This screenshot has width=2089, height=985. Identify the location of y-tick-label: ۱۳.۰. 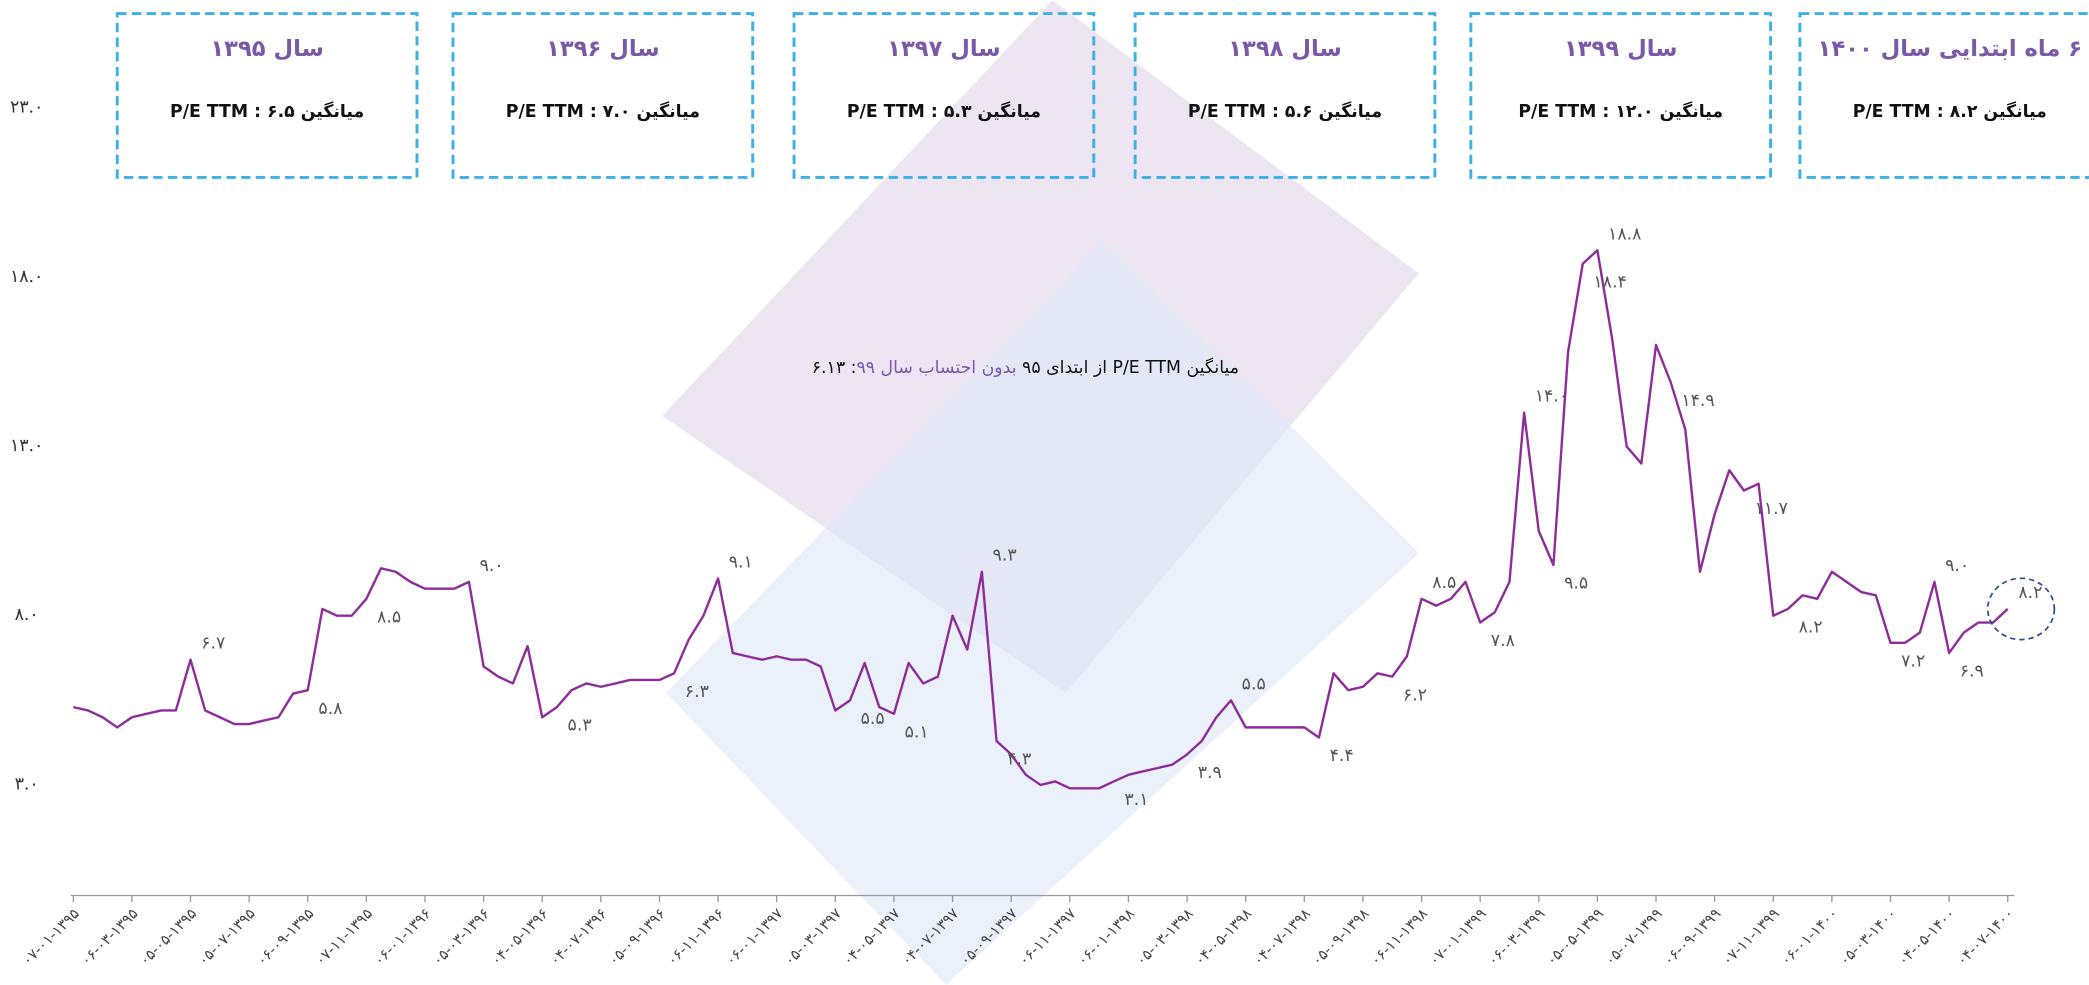
(26, 446).